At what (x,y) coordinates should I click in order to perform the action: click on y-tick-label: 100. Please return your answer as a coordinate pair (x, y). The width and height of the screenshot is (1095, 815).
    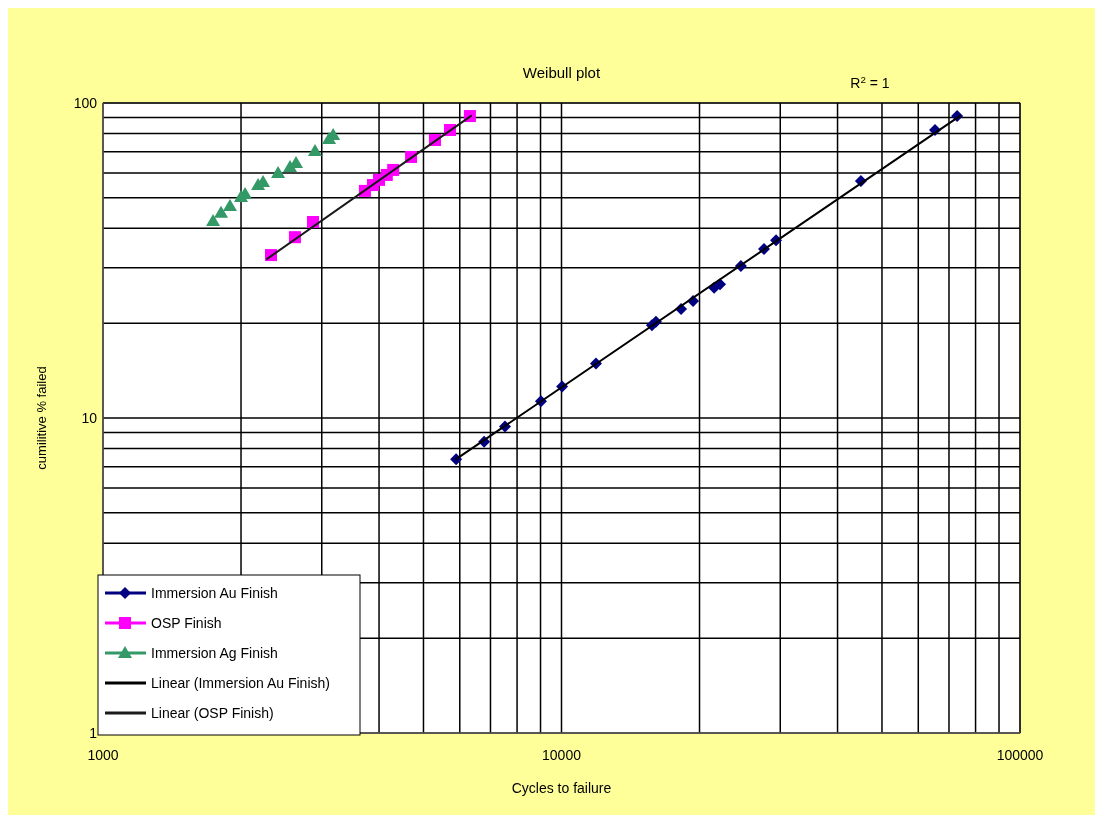
    Looking at the image, I should click on (85, 103).